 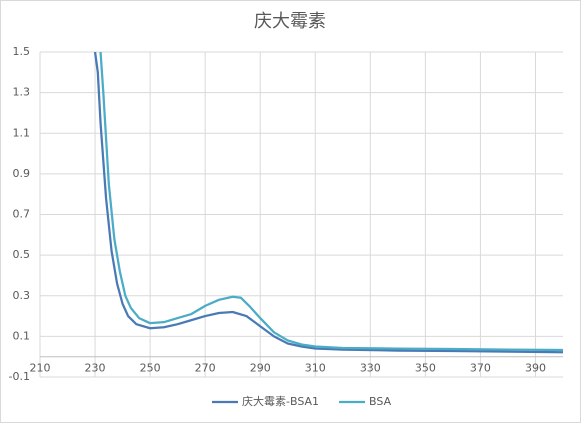 What do you see at coordinates (290, 21) in the screenshot?
I see `chart-title: 庆大霉素` at bounding box center [290, 21].